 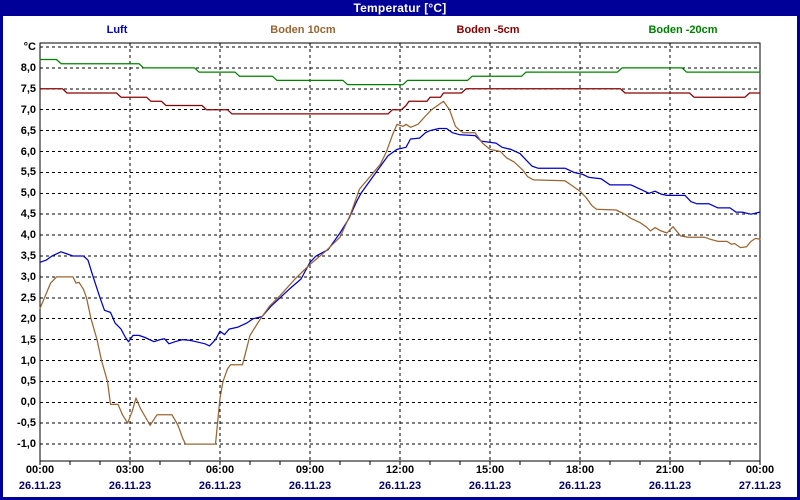 What do you see at coordinates (28, 360) in the screenshot?
I see `y-axis-tick-label: 1,0` at bounding box center [28, 360].